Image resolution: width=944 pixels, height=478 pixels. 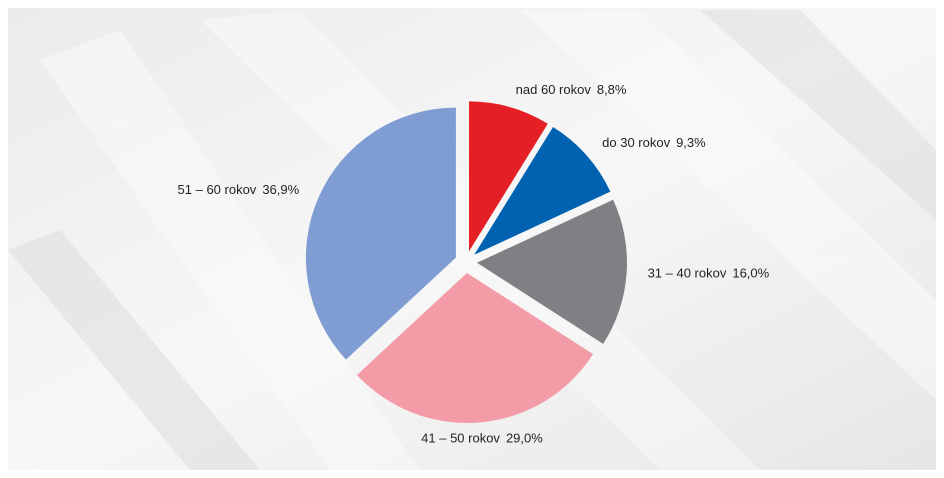 I want to click on value-label: 8,8%, so click(x=612, y=89).